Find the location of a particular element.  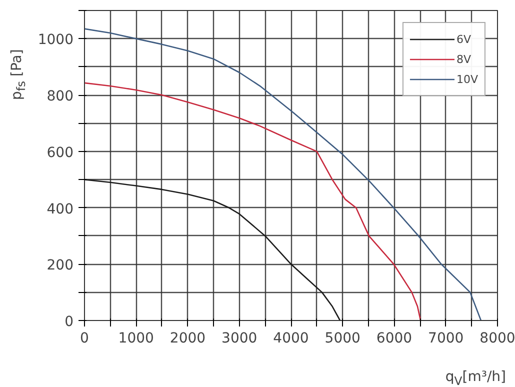

x-tick-label: 2000 is located at coordinates (188, 338).